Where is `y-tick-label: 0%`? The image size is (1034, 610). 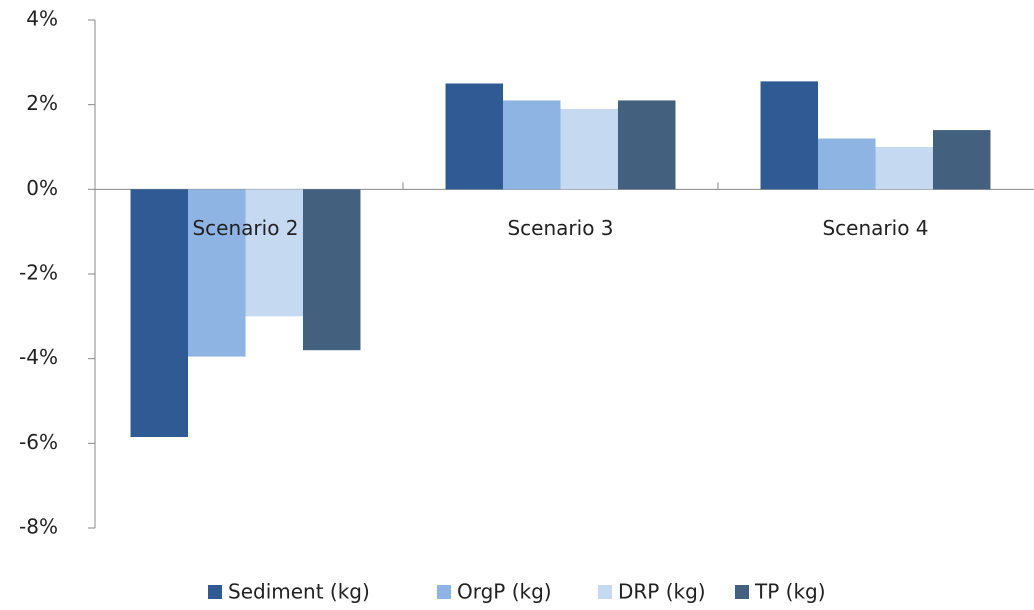 y-tick-label: 0% is located at coordinates (42, 188).